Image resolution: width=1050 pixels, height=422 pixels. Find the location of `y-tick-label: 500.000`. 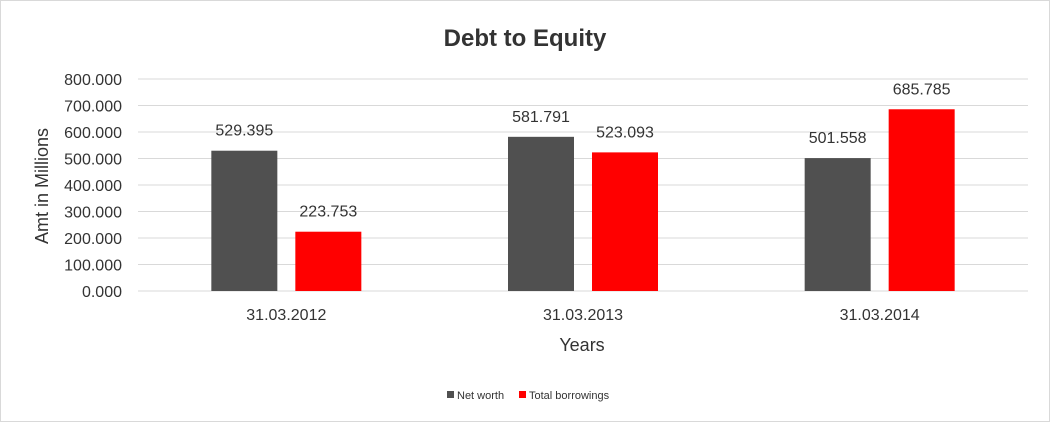

y-tick-label: 500.000 is located at coordinates (93, 160).